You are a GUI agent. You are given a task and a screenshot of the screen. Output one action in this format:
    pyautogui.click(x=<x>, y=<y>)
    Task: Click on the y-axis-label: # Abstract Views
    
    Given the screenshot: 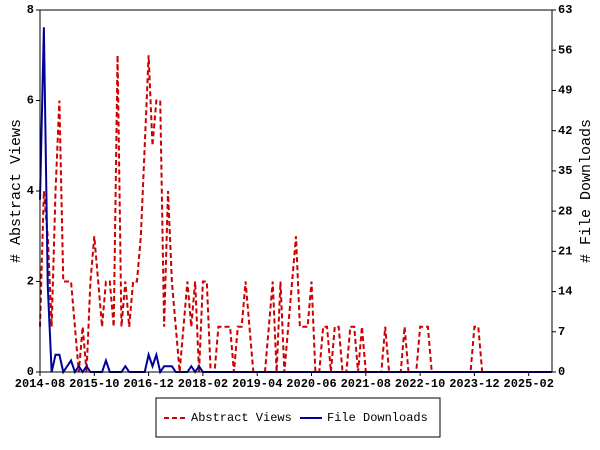 What is the action you would take?
    pyautogui.click(x=16, y=191)
    